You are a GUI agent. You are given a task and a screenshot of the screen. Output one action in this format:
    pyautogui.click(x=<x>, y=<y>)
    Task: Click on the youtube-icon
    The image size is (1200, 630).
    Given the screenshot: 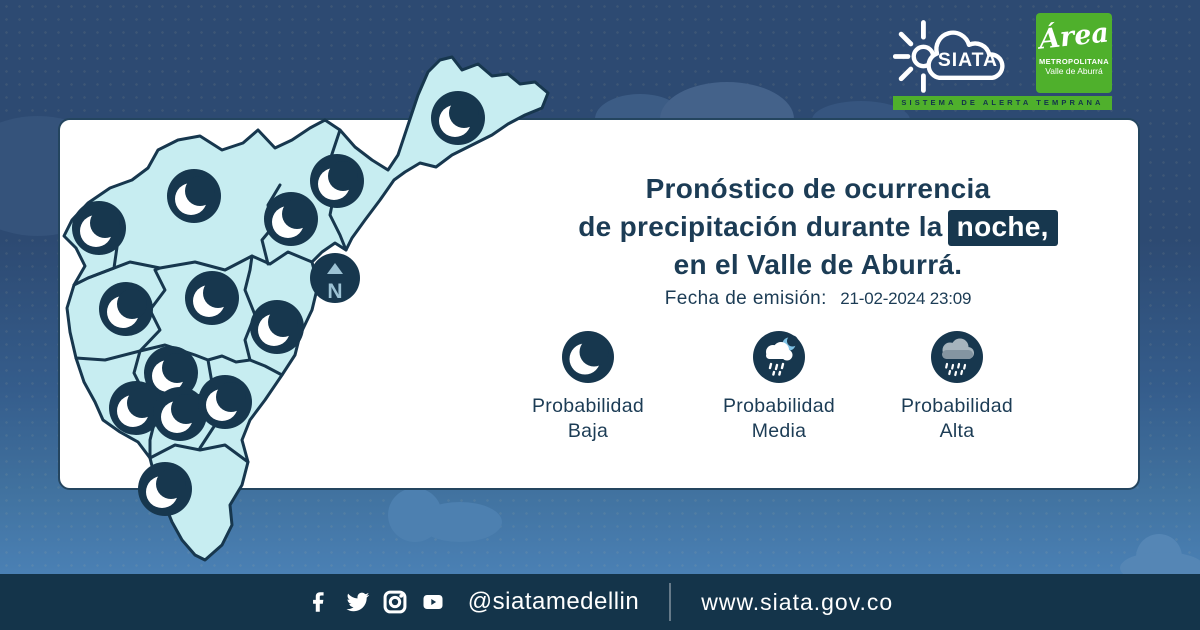 What is the action you would take?
    pyautogui.click(x=433, y=602)
    